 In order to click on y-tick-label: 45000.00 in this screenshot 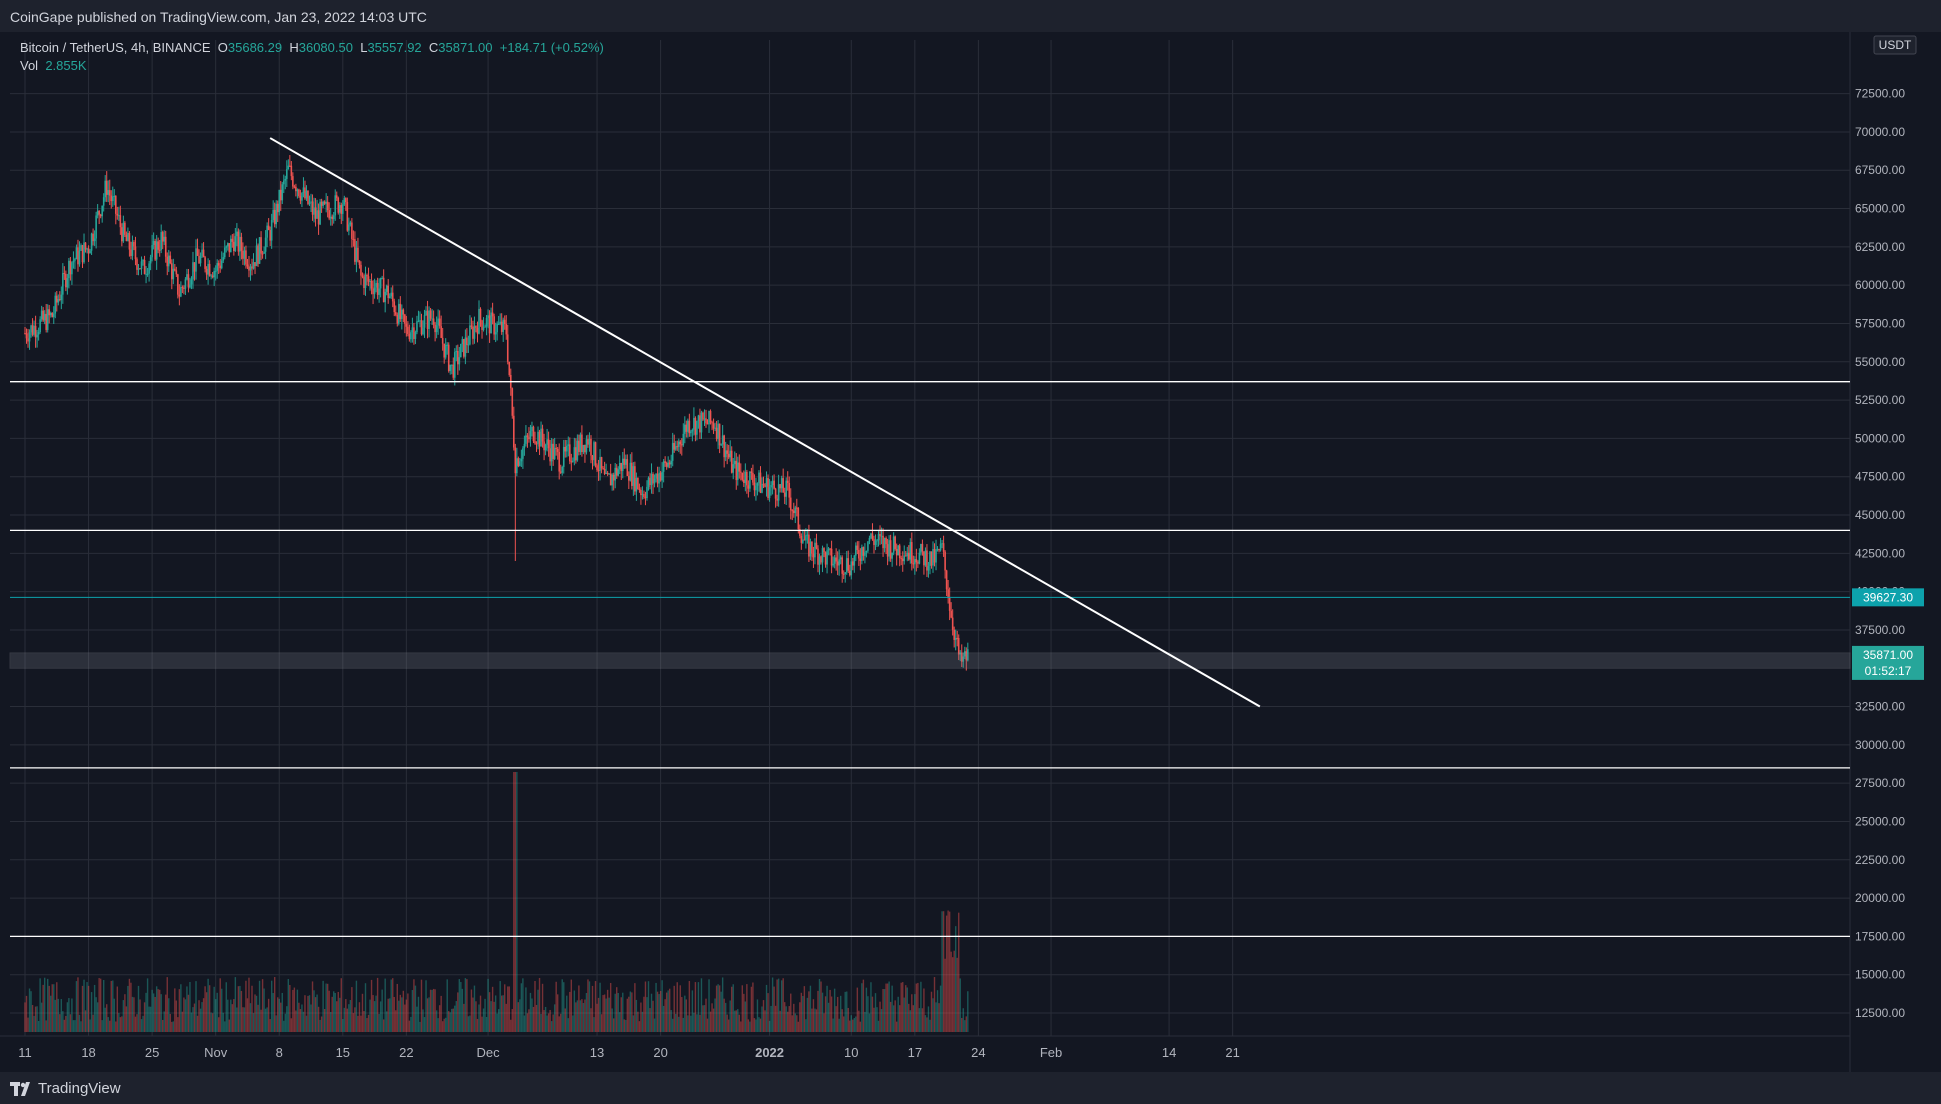, I will do `click(1880, 515)`.